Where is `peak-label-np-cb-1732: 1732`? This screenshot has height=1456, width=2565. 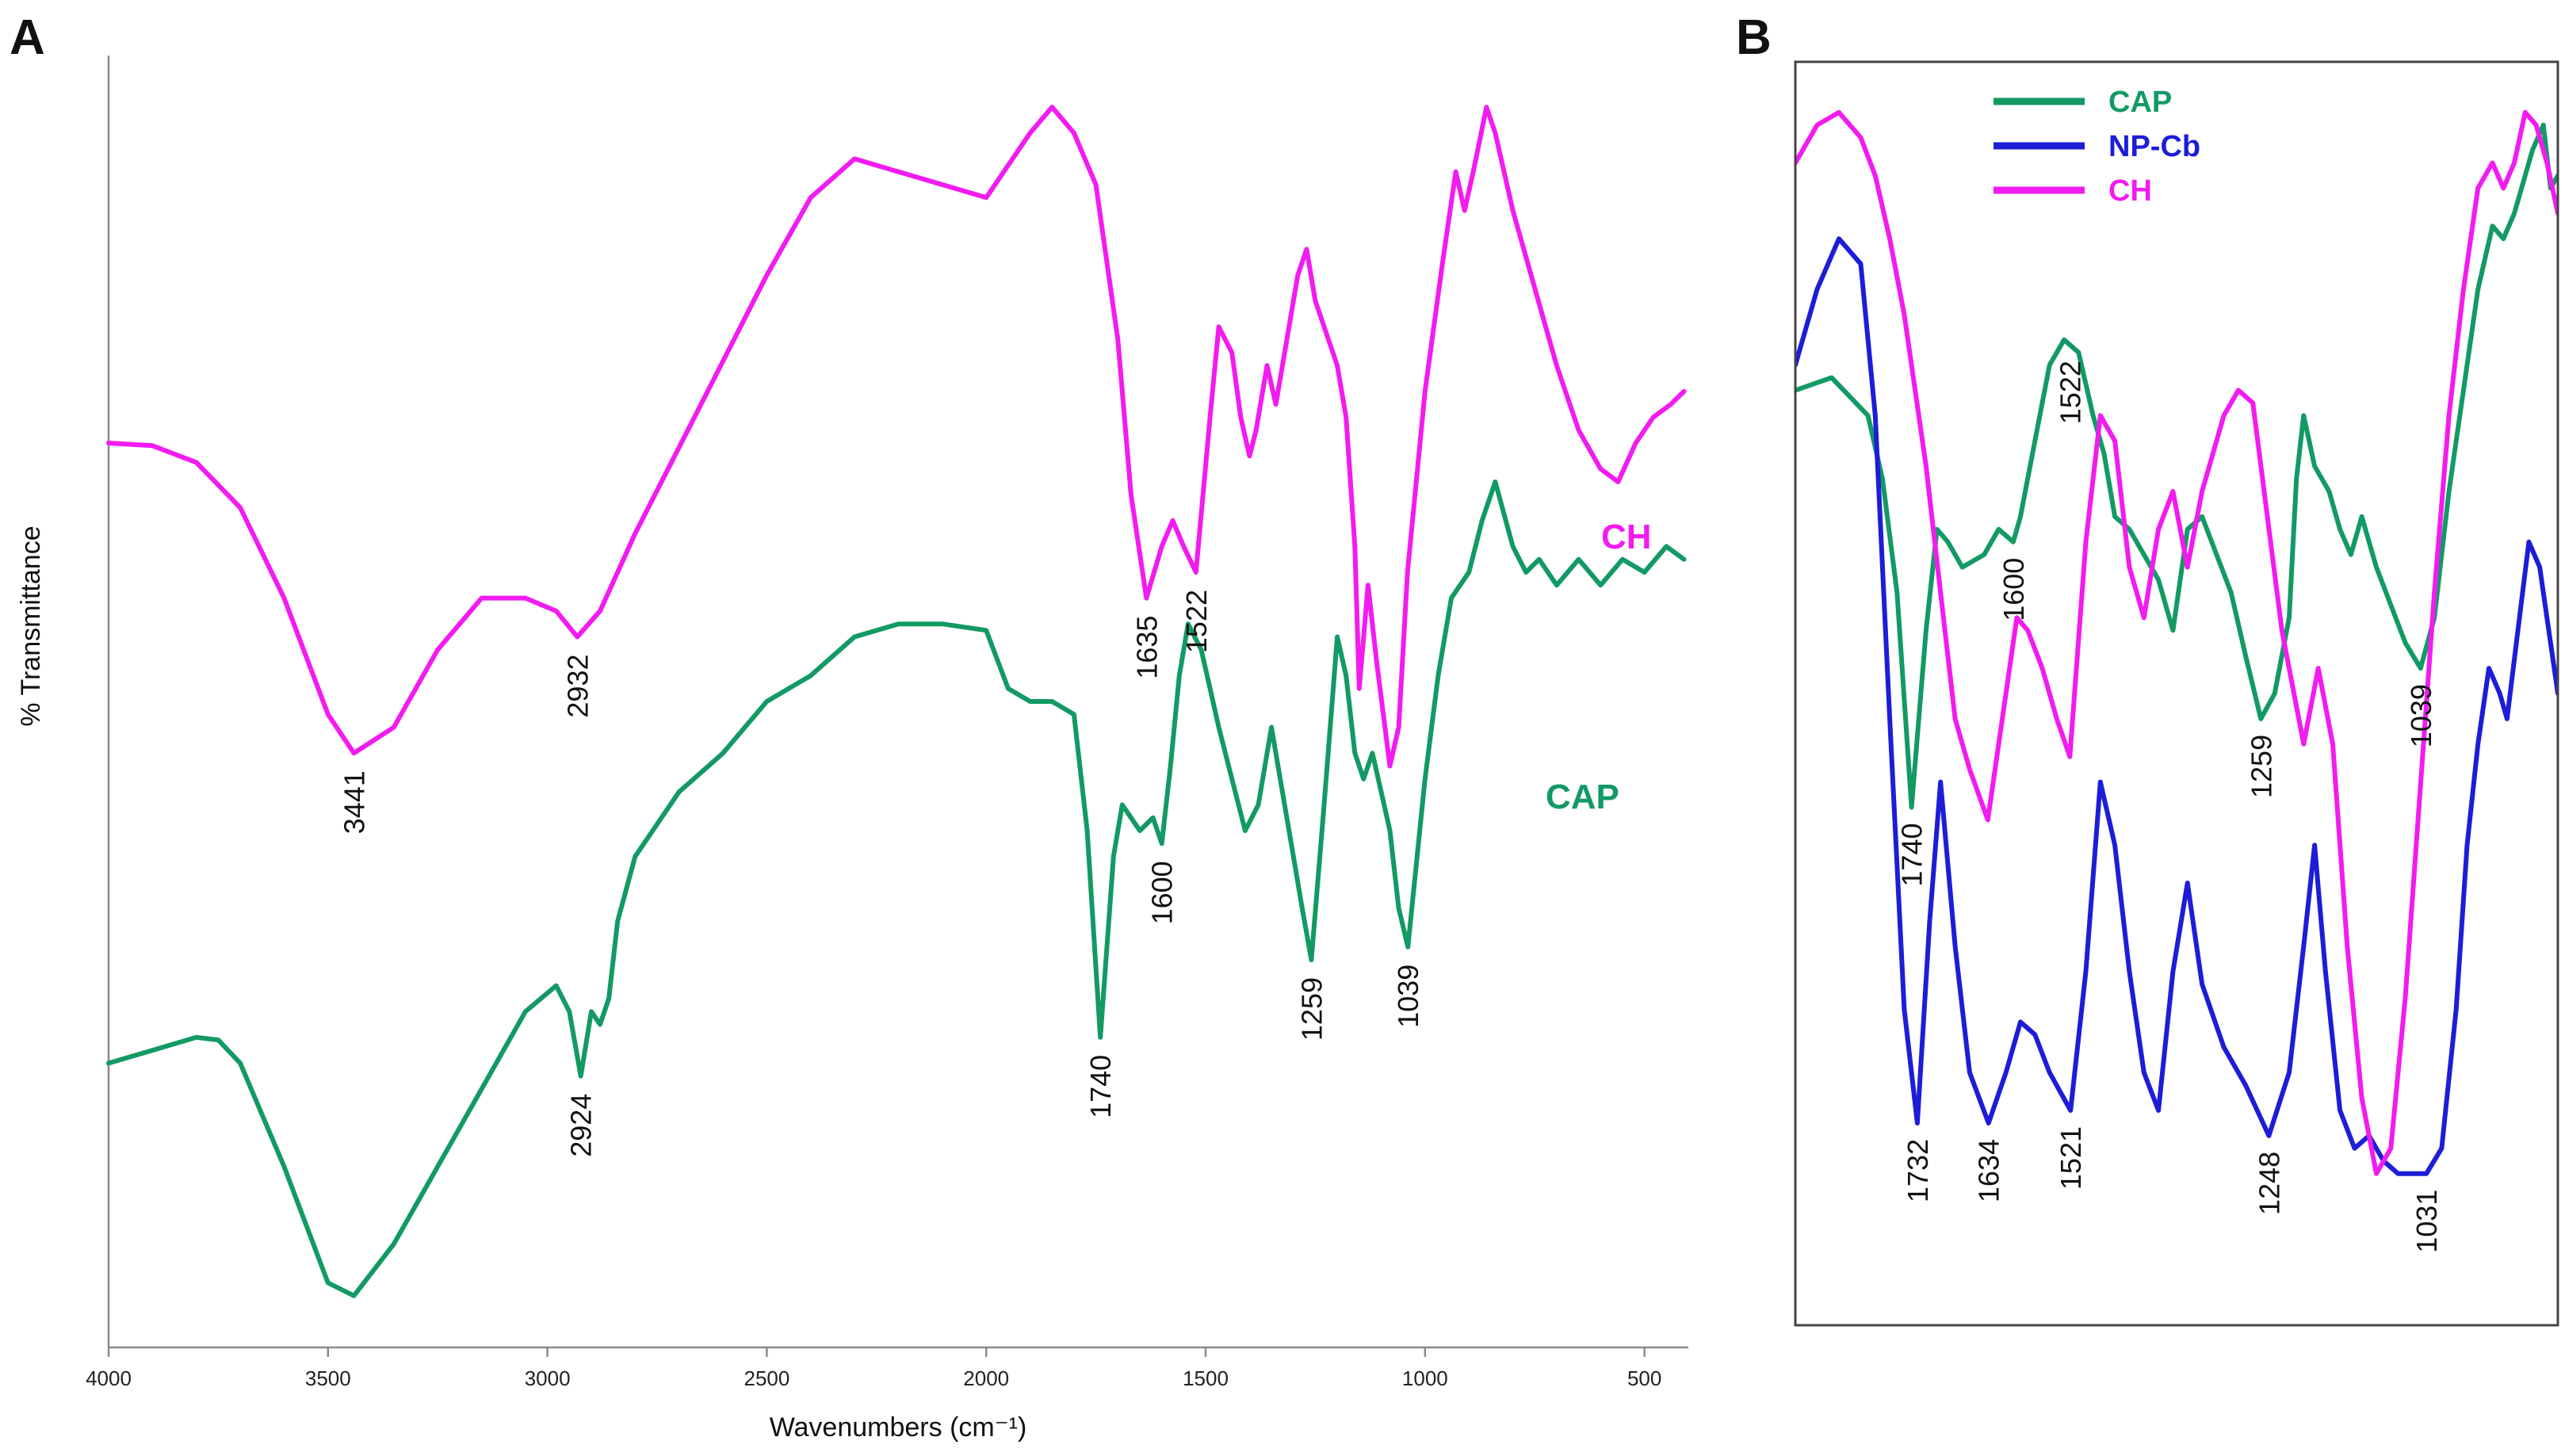
peak-label-np-cb-1732: 1732 is located at coordinates (1918, 1170).